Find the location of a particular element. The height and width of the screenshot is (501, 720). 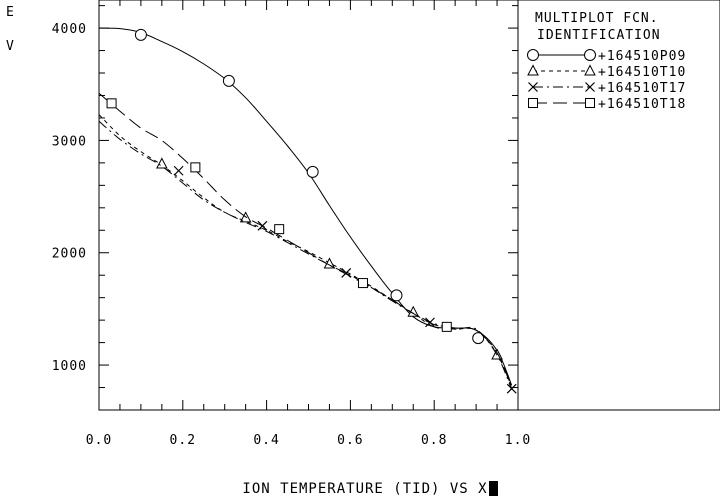

x-tick-label: 0.0 is located at coordinates (99, 440).